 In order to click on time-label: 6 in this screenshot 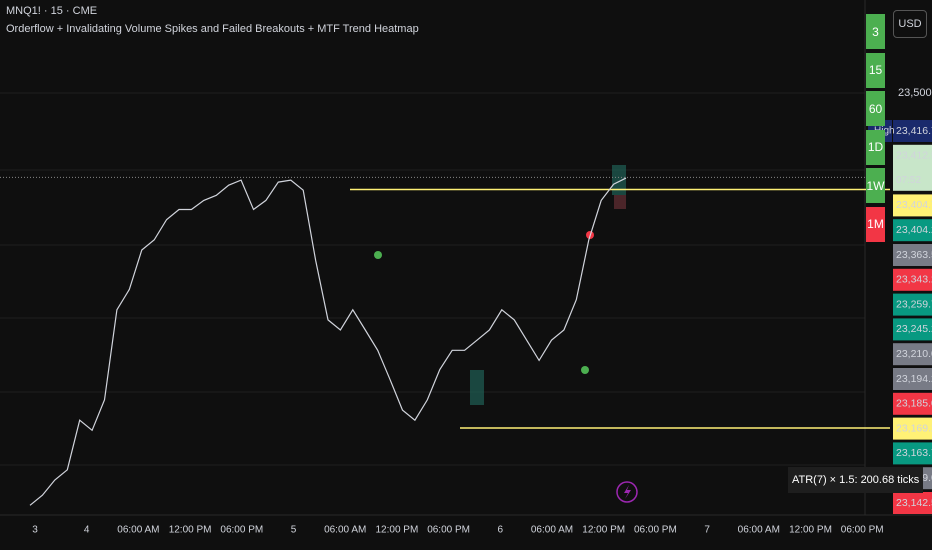, I will do `click(501, 530)`.